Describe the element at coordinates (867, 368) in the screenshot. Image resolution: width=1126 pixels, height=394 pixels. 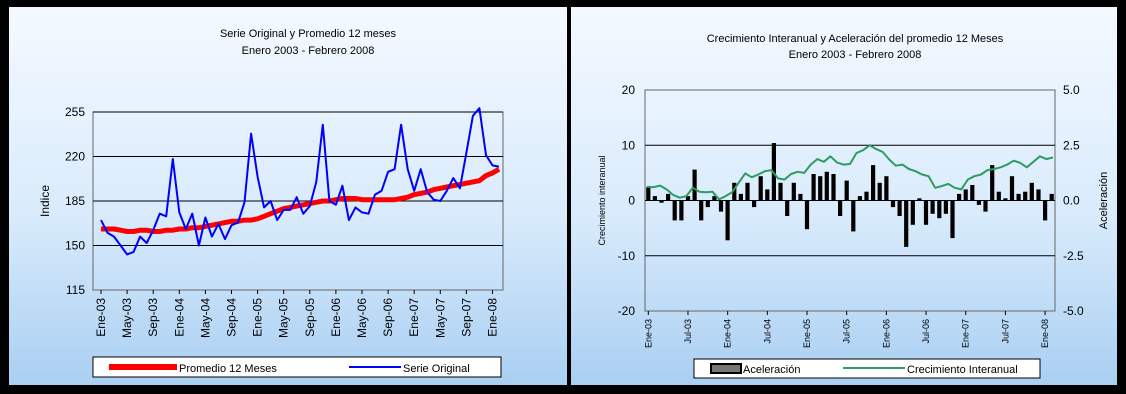
I see `legend: Aceleración Crecimiento Interanual` at that location.